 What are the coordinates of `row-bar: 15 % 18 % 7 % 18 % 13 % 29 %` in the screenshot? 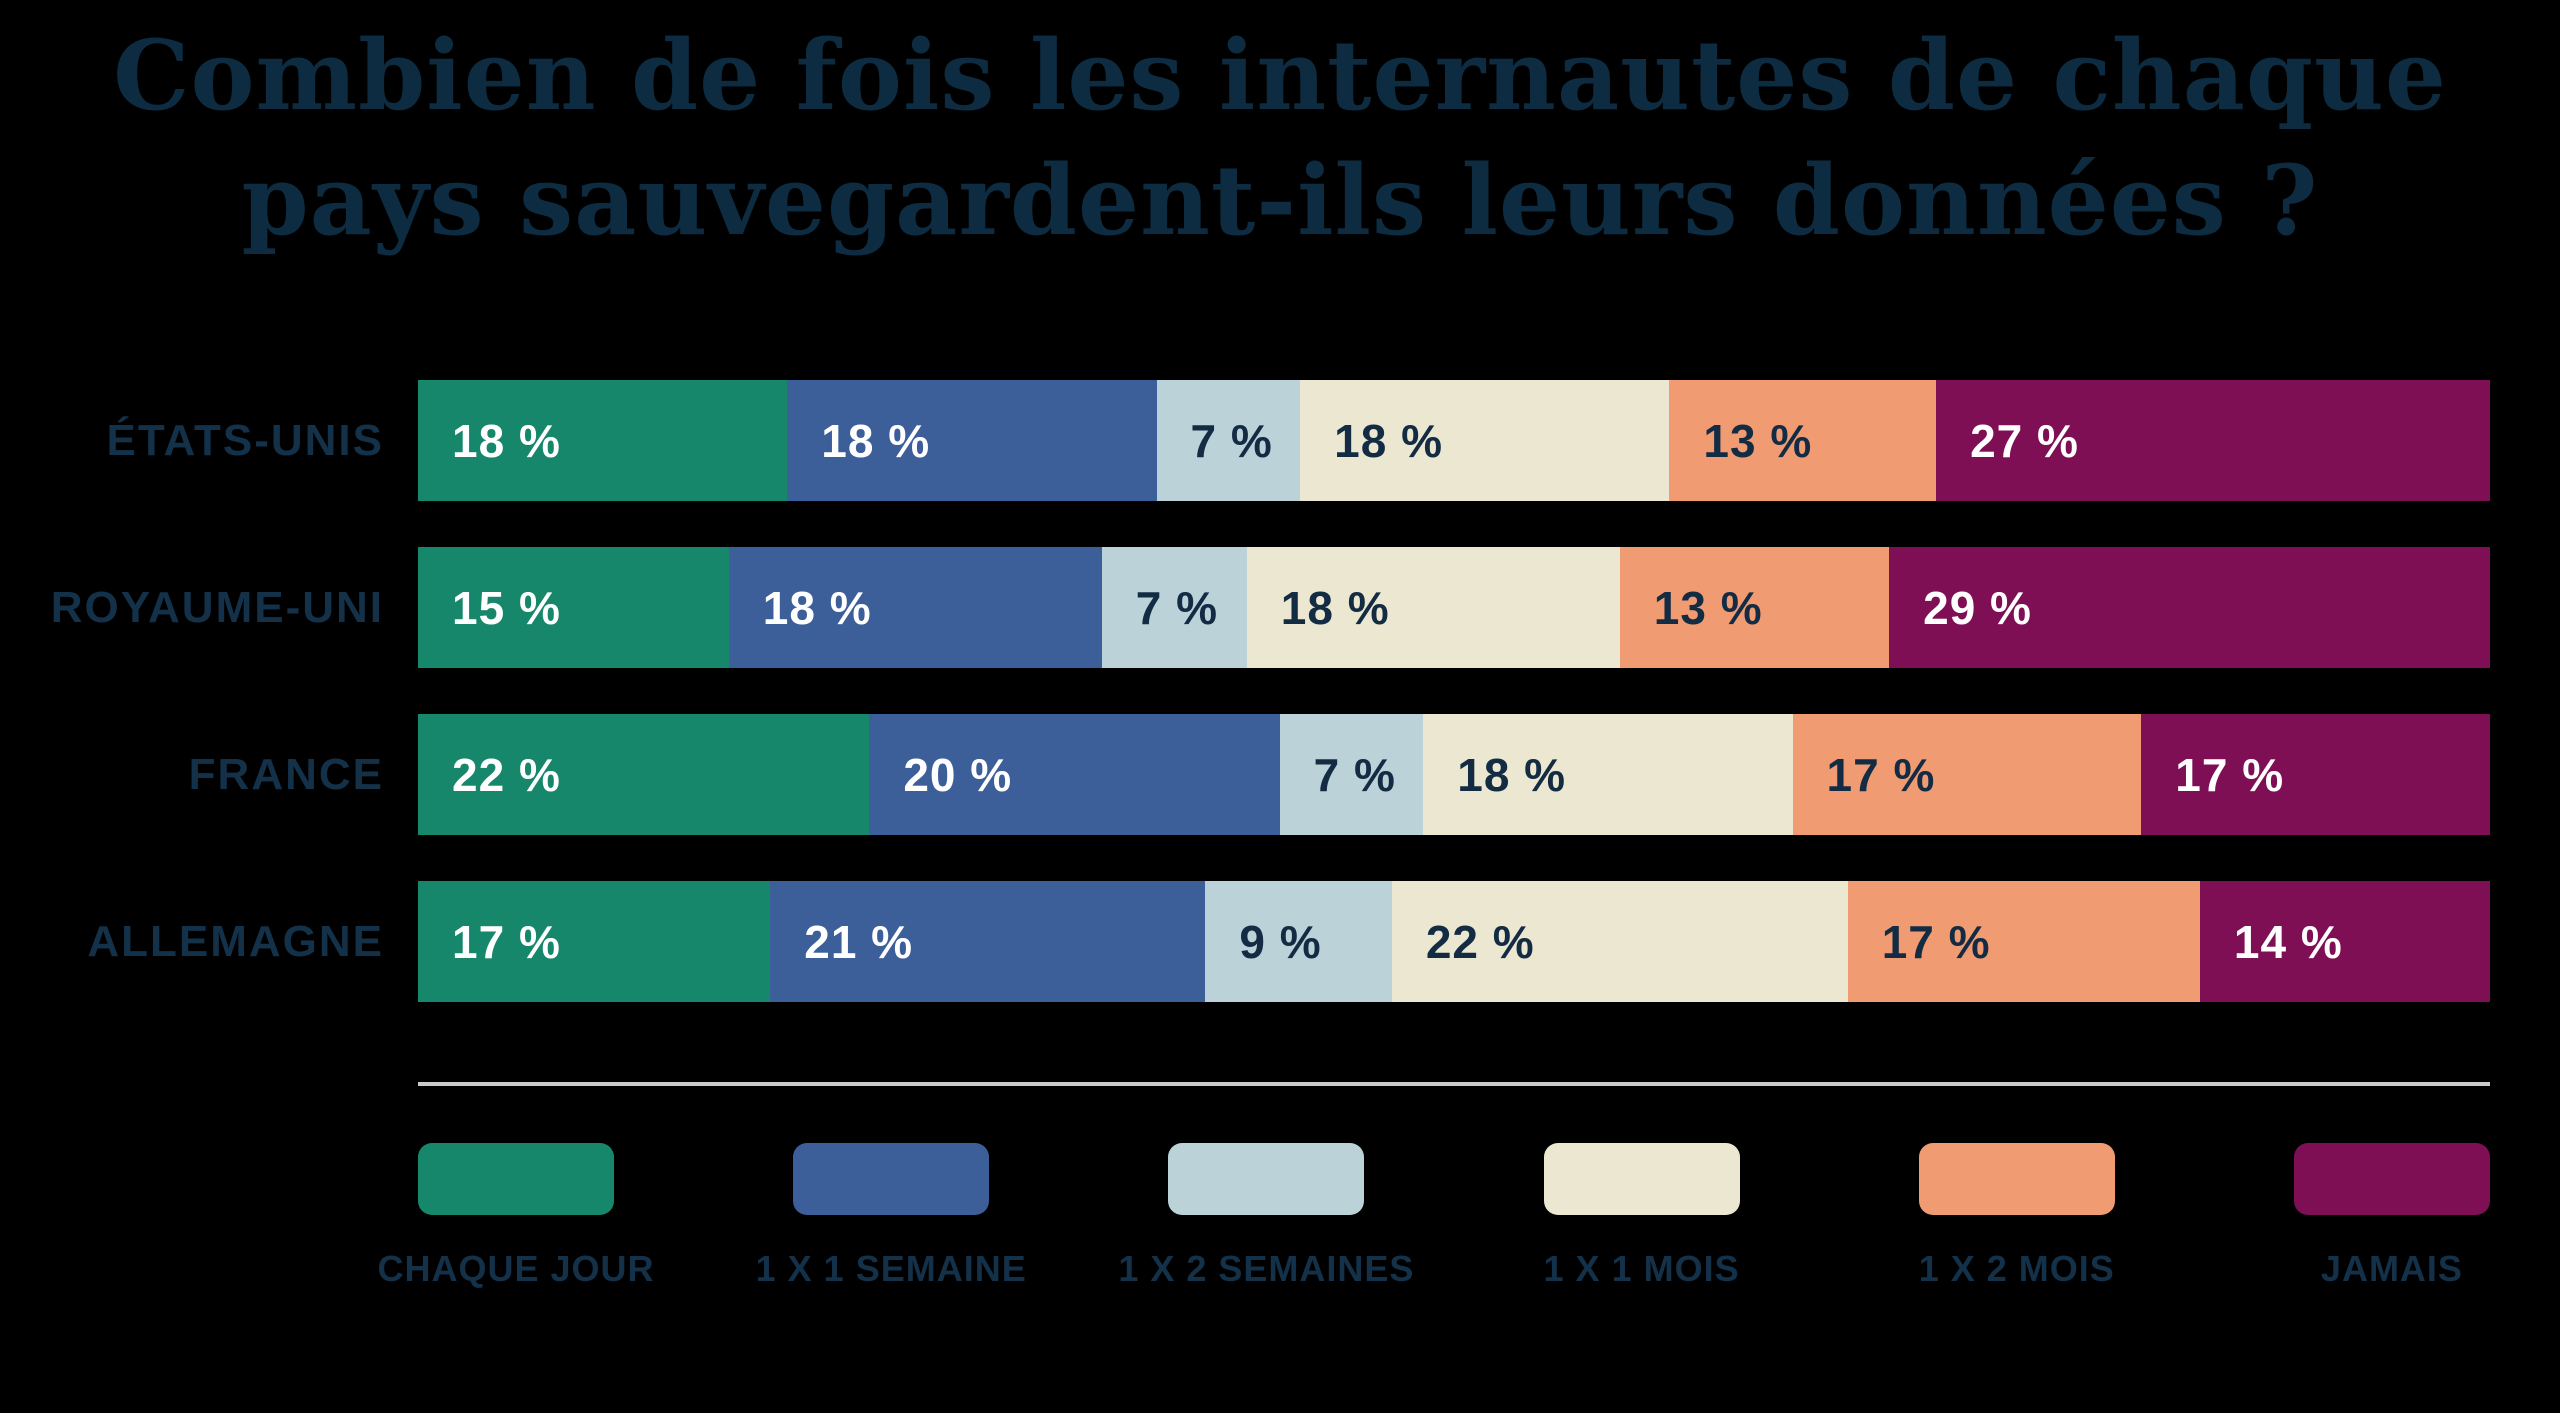 It's located at (1454, 607).